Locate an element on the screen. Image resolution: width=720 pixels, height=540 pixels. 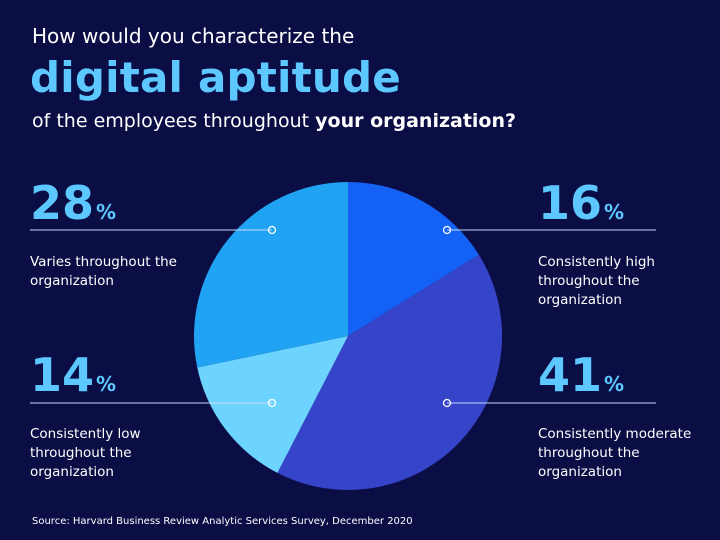
title-highlight: digital aptitude is located at coordinates (215, 77).